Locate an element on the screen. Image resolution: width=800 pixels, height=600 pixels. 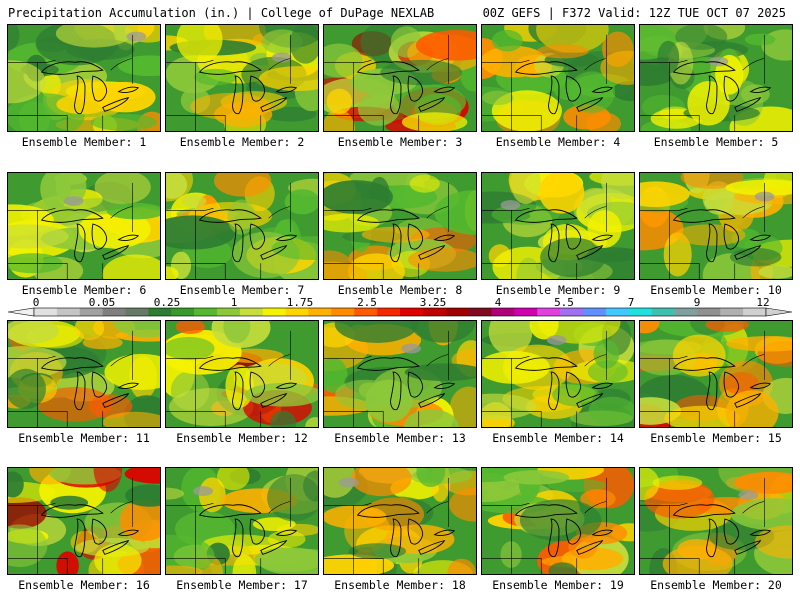
ensemble-member-label: Ensemble Member: 10 is located at coordinates (716, 290).